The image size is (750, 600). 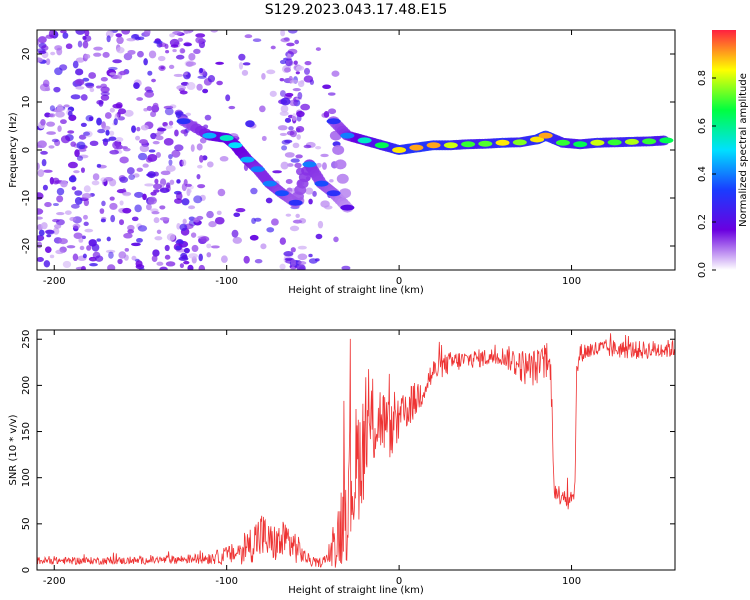 I want to click on snr-x-label: Height of straight line (km), so click(x=356, y=590).